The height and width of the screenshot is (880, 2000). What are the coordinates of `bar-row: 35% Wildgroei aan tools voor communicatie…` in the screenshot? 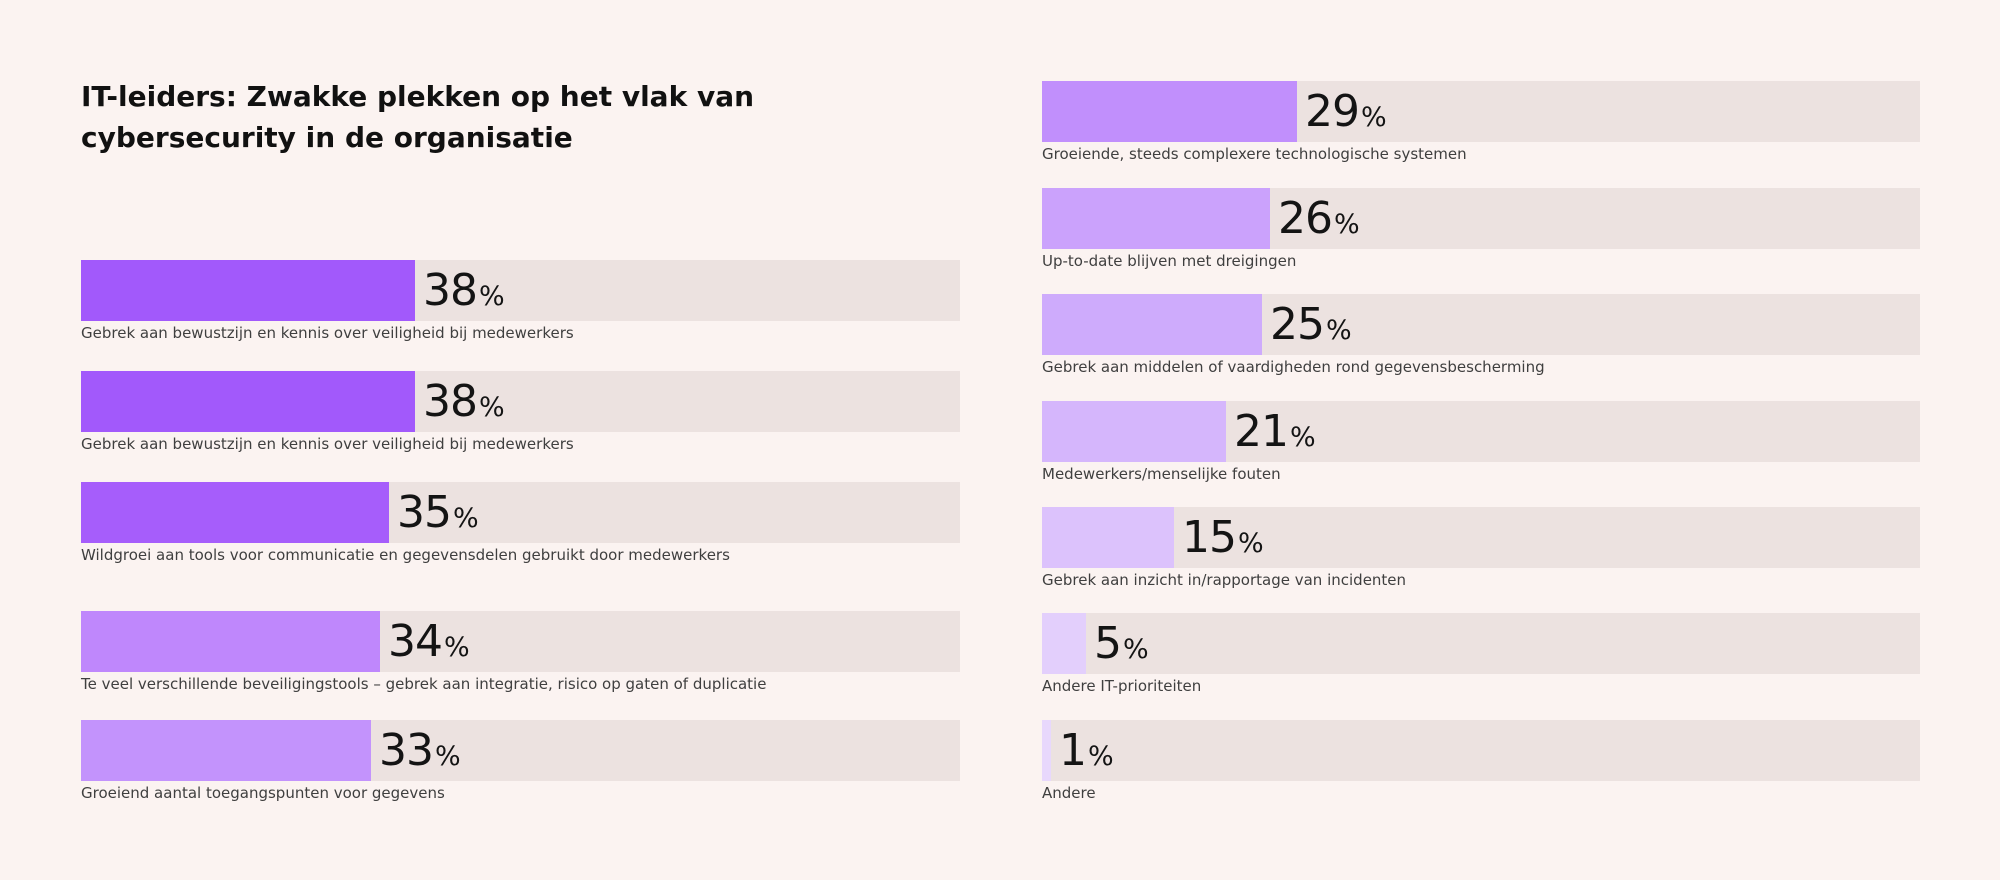 It's located at (520, 527).